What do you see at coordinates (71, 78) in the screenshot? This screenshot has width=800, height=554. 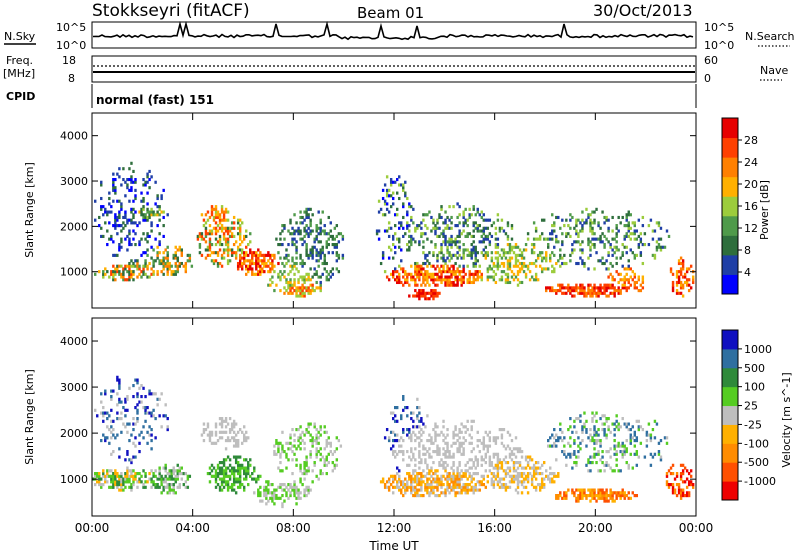 I see `freq-ytick-bottom: 8` at bounding box center [71, 78].